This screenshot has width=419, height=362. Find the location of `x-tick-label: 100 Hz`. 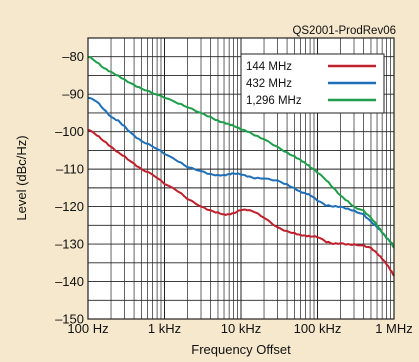

x-tick-label: 100 Hz is located at coordinates (87, 328).